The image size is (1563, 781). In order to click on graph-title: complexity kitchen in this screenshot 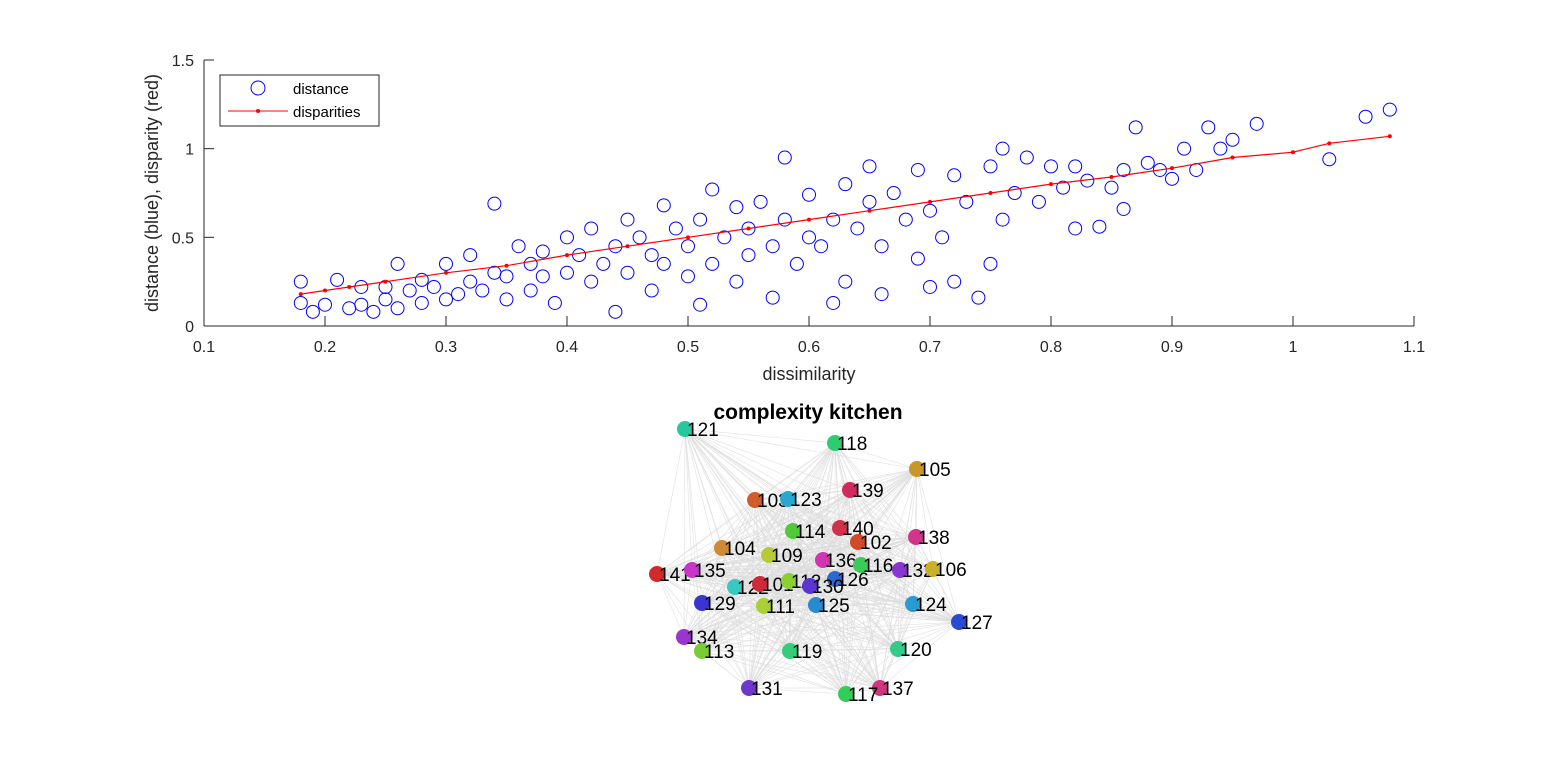, I will do `click(807, 412)`.